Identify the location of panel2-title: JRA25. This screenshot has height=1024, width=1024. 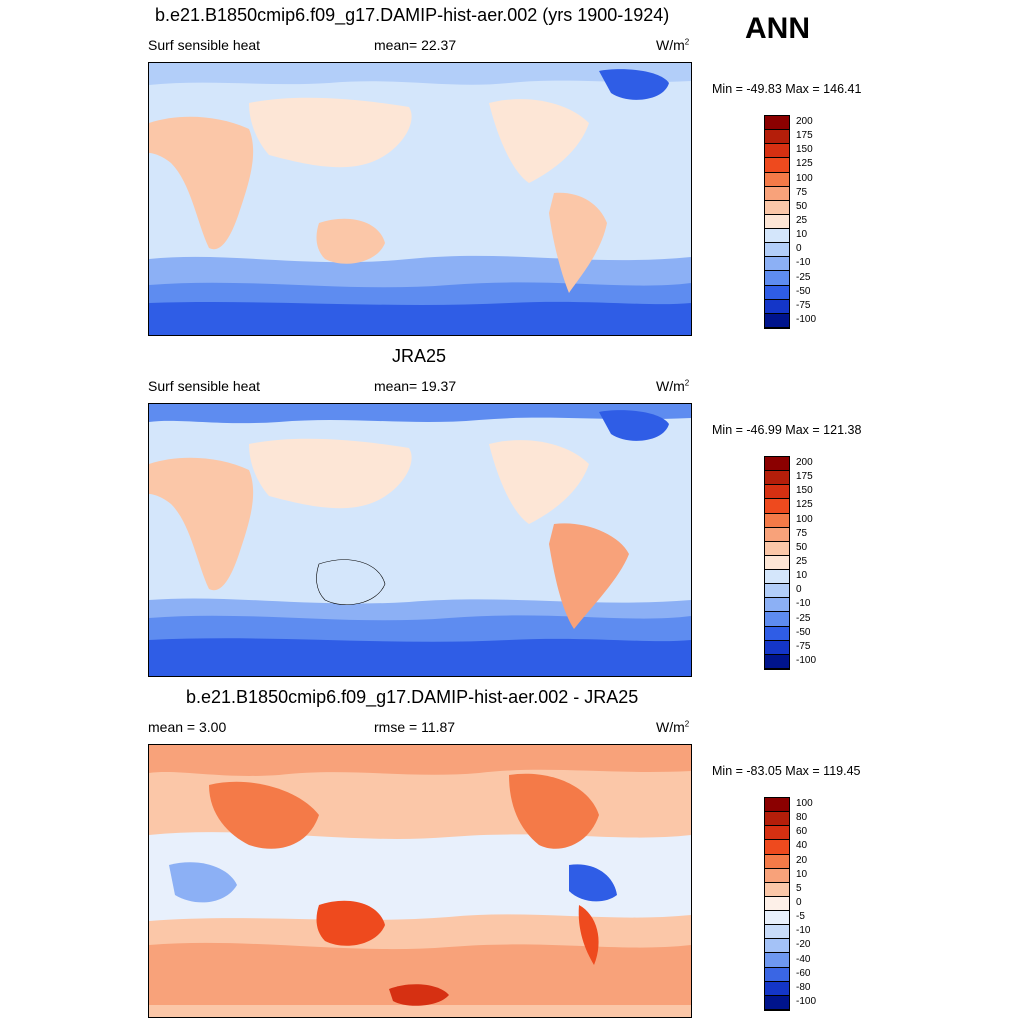
(419, 356).